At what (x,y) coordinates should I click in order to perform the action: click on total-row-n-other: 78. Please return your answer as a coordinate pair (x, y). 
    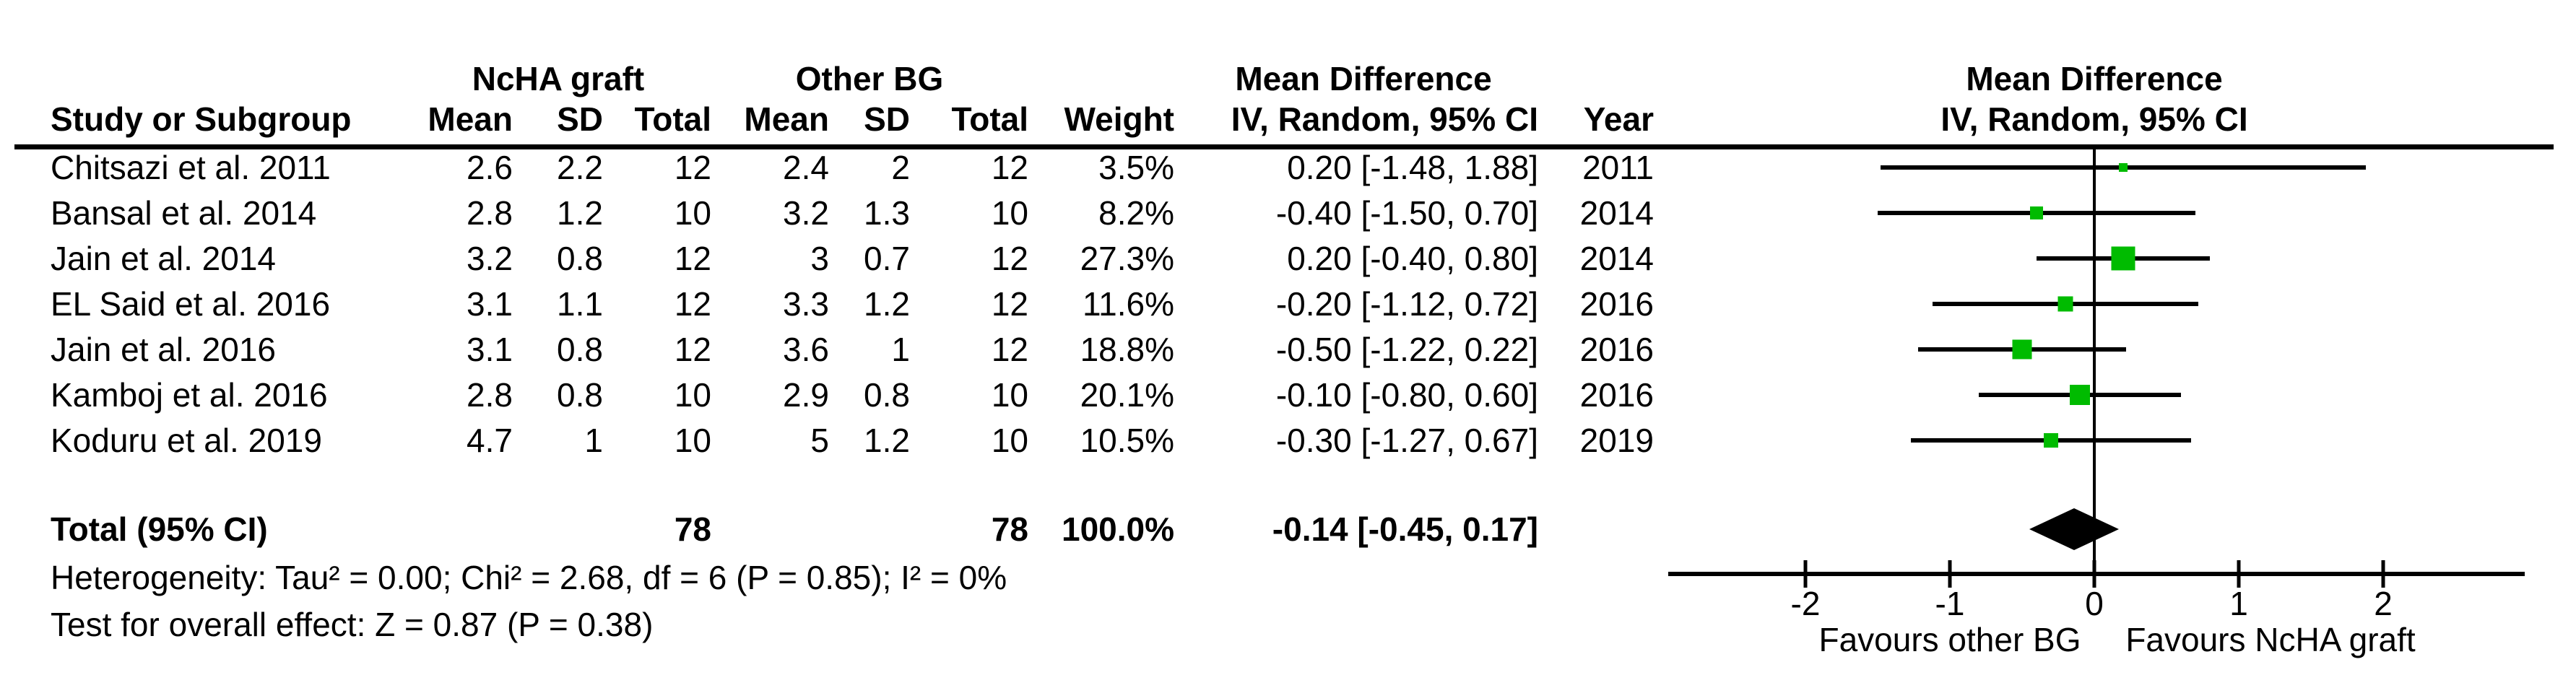
    Looking at the image, I should click on (1009, 529).